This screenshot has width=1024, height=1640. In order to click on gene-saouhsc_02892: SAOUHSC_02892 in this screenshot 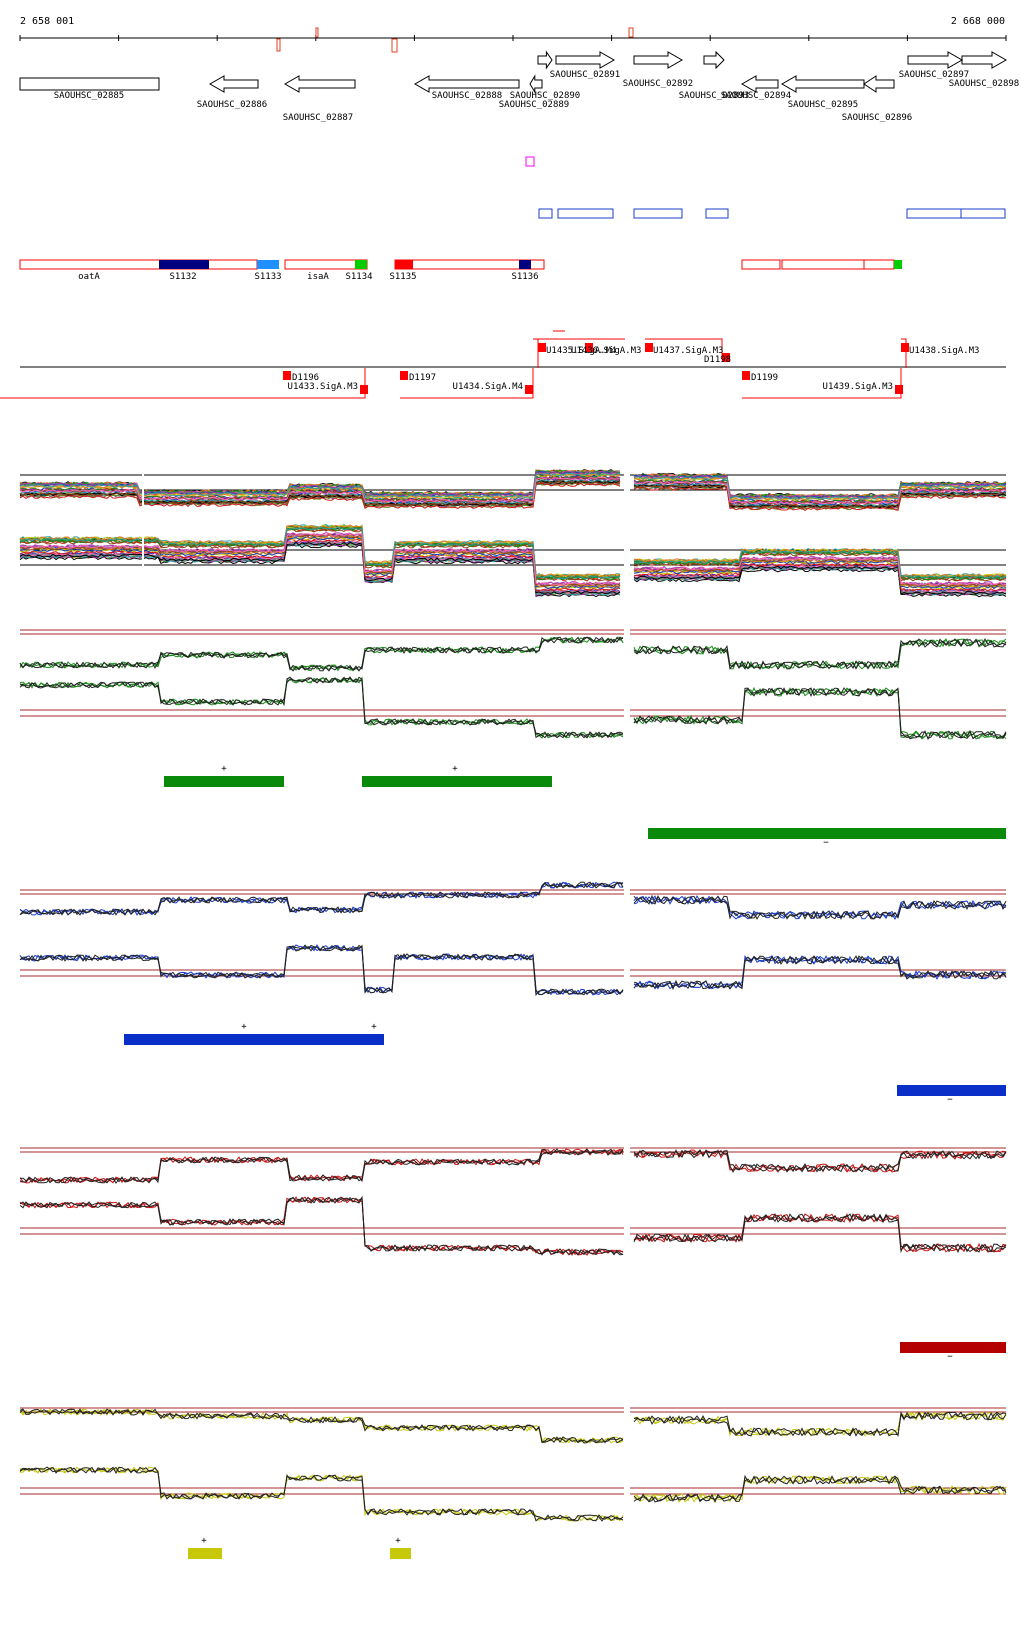, I will do `click(658, 70)`.